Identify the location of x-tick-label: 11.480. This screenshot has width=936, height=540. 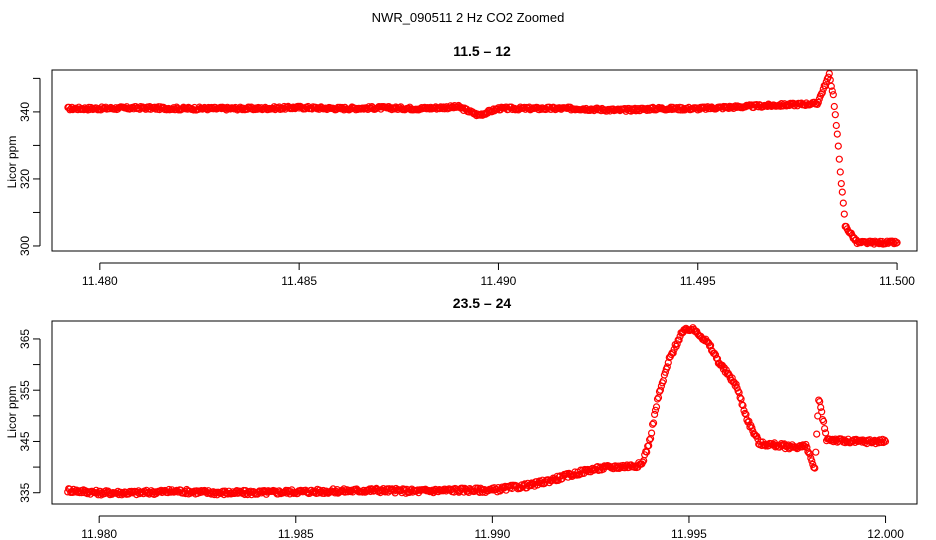
(100, 281).